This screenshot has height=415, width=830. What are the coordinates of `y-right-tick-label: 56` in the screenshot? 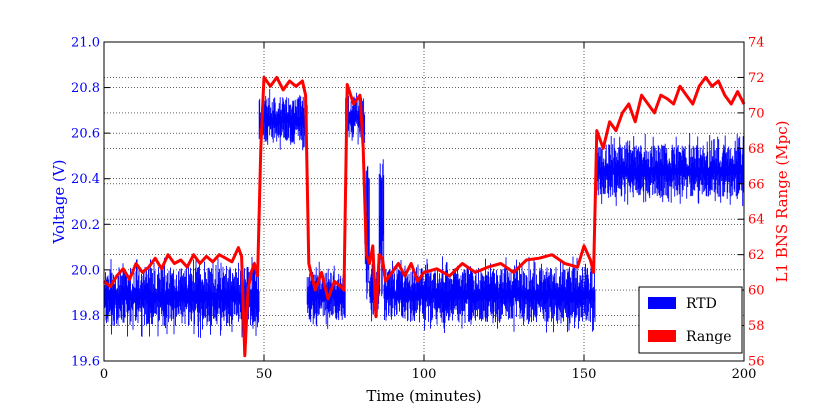 It's located at (756, 362).